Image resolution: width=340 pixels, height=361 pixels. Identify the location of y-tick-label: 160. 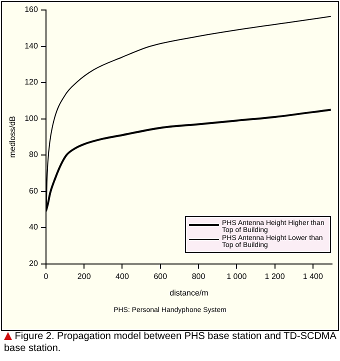
(31, 9).